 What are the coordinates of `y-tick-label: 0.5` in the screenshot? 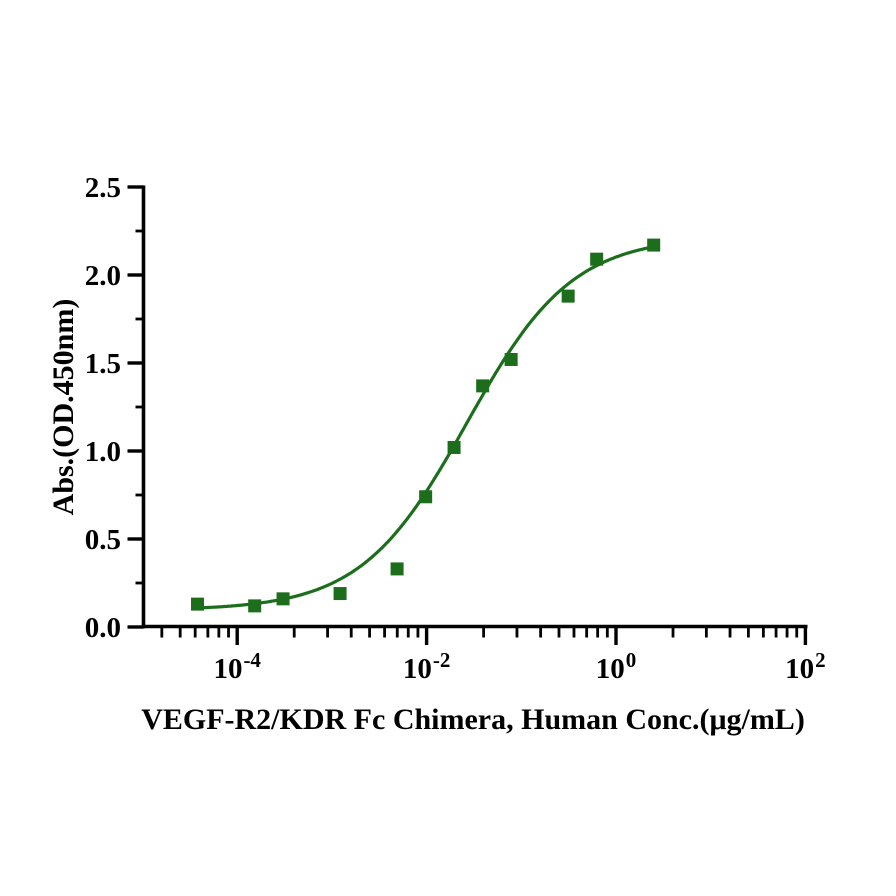 It's located at (103, 540).